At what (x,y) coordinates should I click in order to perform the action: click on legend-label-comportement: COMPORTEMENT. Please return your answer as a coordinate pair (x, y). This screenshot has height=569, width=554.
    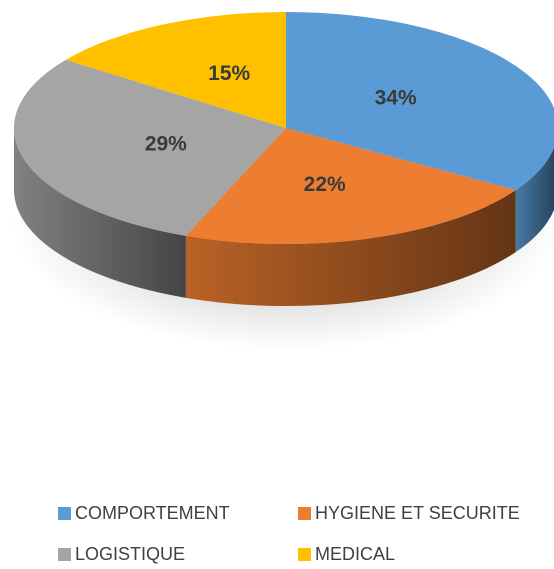
    Looking at the image, I should click on (152, 513).